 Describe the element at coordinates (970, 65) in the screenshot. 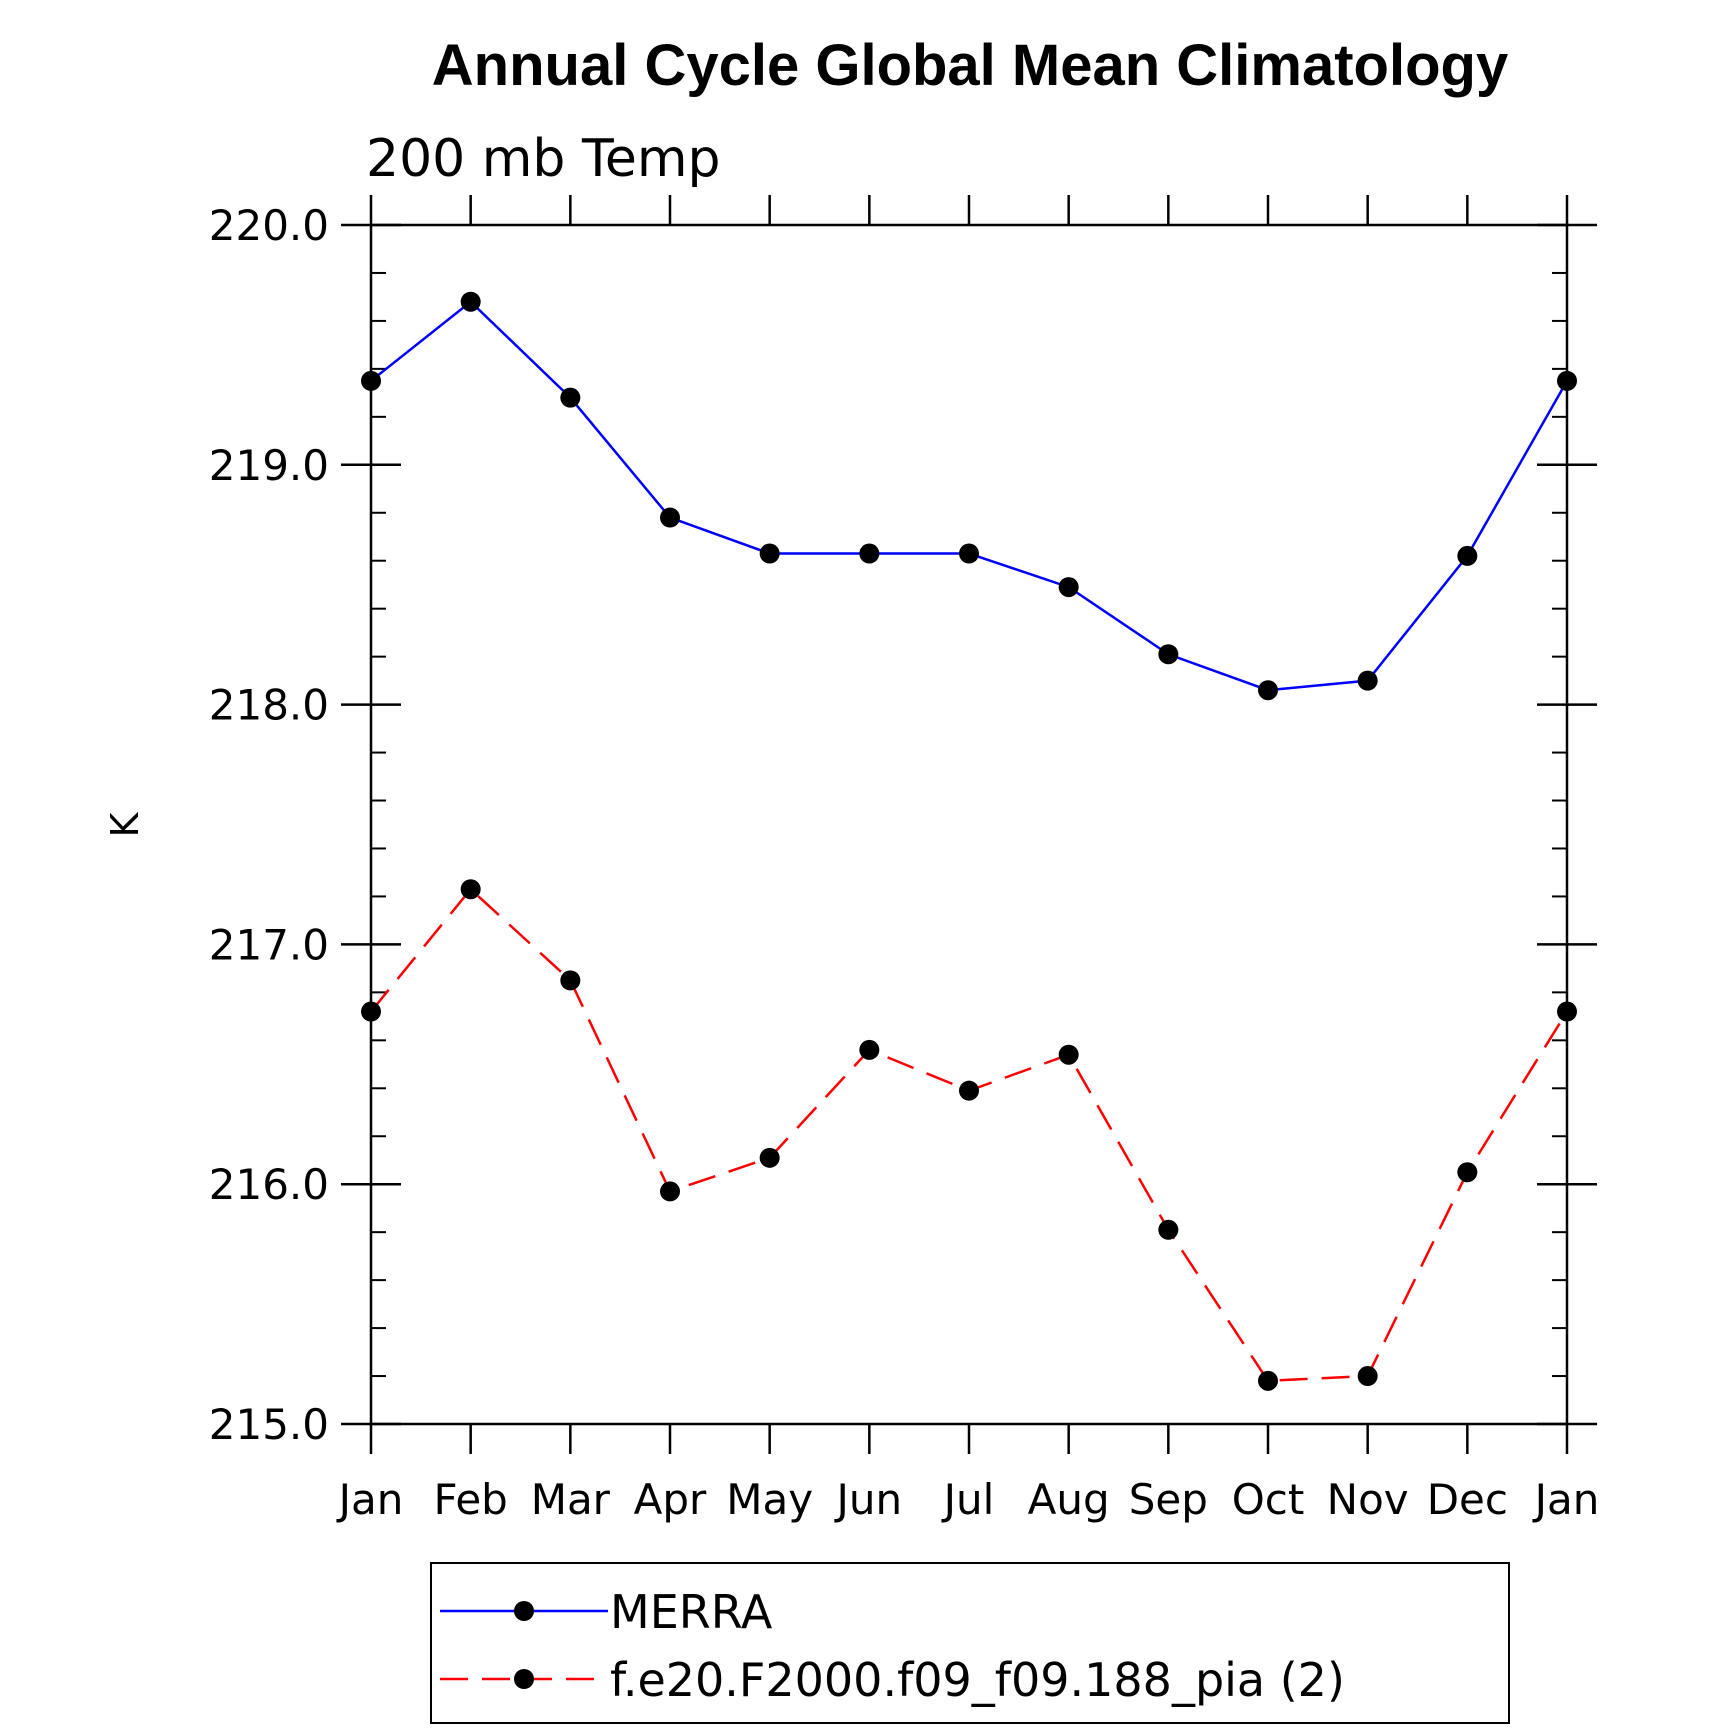

I see `chart-title: Annual Cycle Global Mean Climatology` at that location.